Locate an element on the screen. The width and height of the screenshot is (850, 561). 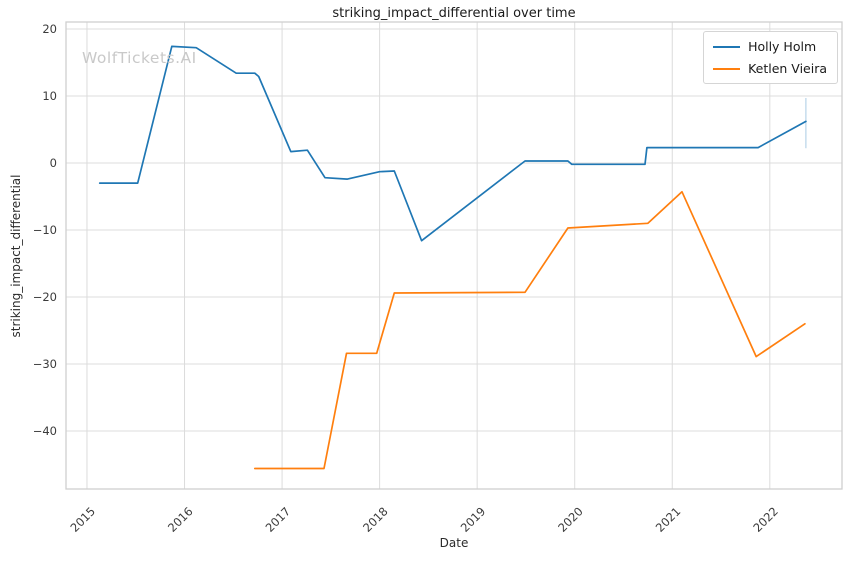
y-tick-label: 20 is located at coordinates (49, 29).